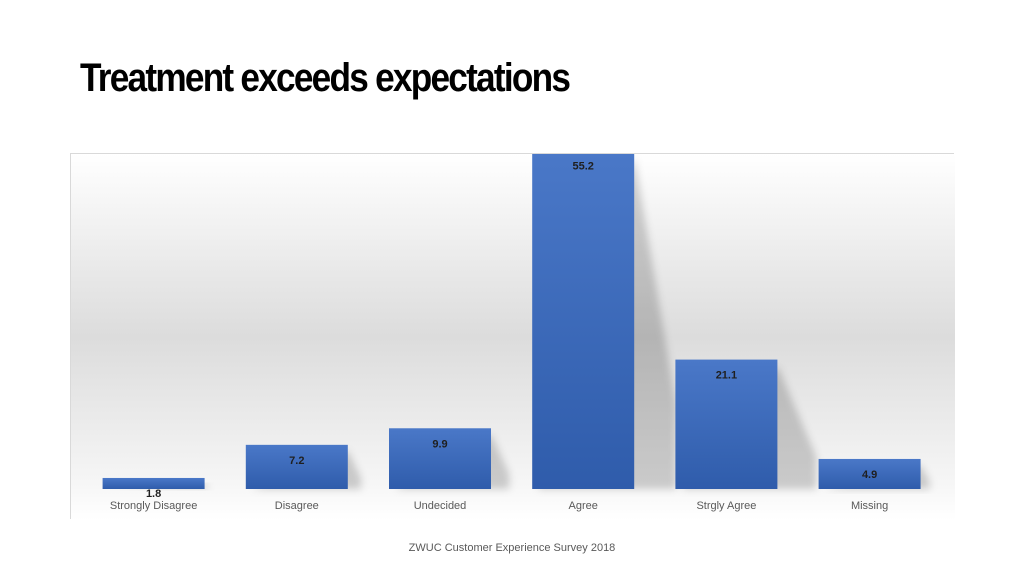 This screenshot has width=1024, height=576. I want to click on data-label-missing: 4.9, so click(869, 475).